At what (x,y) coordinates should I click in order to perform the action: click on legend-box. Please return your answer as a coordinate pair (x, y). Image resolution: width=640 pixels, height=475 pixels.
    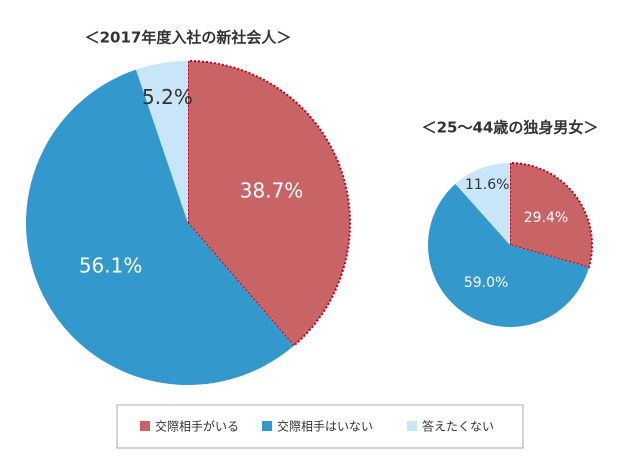
    Looking at the image, I should click on (320, 426).